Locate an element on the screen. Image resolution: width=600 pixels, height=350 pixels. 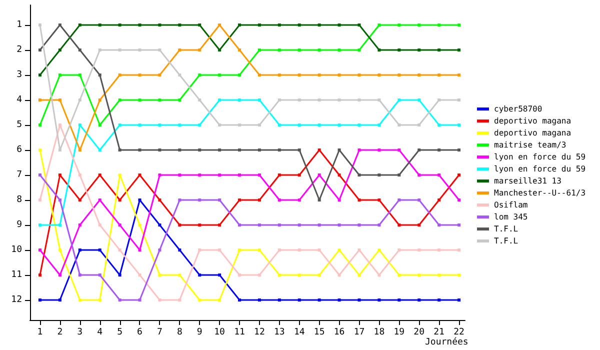
y-tick-label: 1 is located at coordinates (19, 25).